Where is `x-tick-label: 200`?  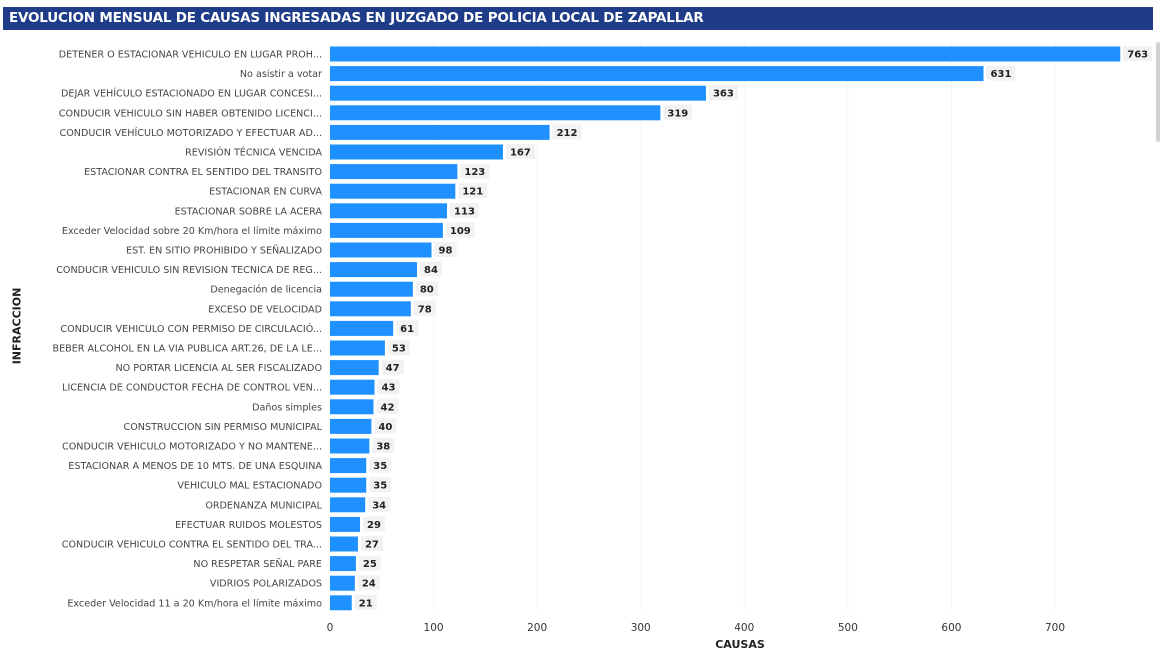
x-tick-label: 200 is located at coordinates (537, 628).